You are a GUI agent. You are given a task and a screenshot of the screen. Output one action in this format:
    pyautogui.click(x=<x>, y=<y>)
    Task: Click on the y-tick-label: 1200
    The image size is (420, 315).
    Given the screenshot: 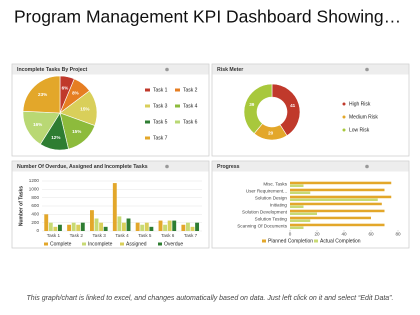 What is the action you would take?
    pyautogui.click(x=34, y=180)
    